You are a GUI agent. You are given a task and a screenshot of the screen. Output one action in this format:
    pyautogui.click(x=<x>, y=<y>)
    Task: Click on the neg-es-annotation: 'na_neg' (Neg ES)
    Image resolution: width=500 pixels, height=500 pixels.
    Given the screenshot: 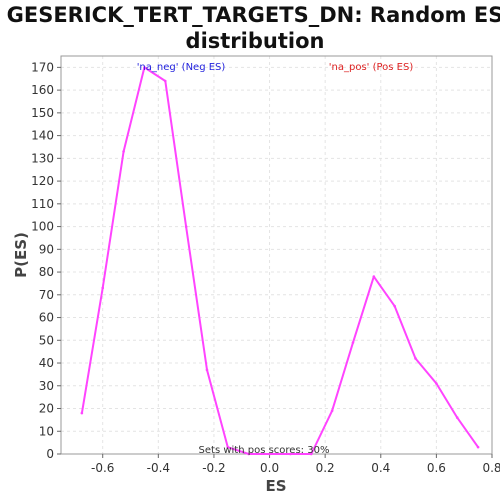 What is the action you would take?
    pyautogui.click(x=181, y=67)
    